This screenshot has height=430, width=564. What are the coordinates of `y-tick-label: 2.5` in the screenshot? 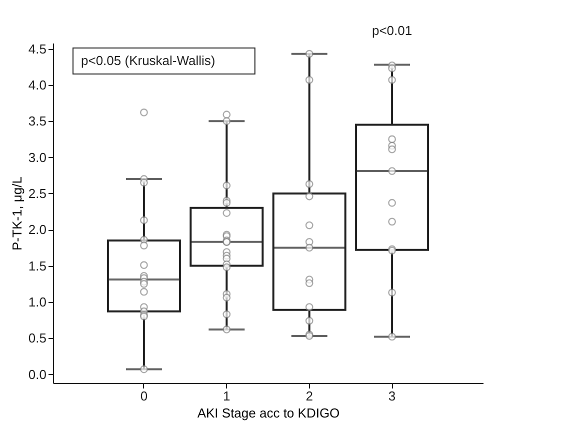 It's located at (37, 193).